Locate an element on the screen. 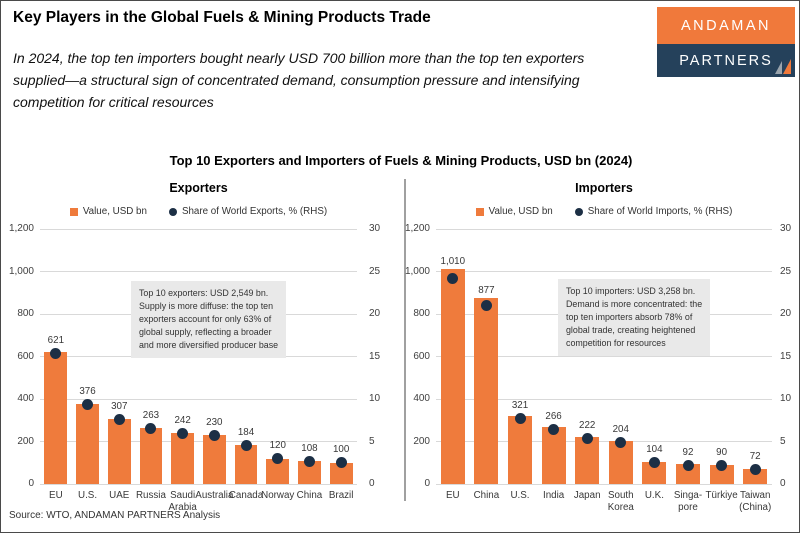 The width and height of the screenshot is (800, 533). bar-value-label: 621 is located at coordinates (56, 341).